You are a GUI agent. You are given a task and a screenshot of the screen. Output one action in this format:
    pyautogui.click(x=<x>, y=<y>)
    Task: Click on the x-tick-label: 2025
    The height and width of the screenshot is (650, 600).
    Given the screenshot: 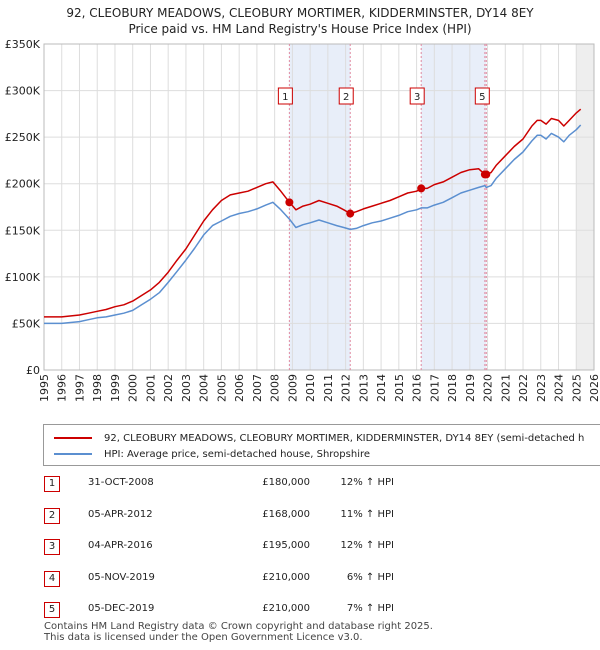 What is the action you would take?
    pyautogui.click(x=576, y=388)
    